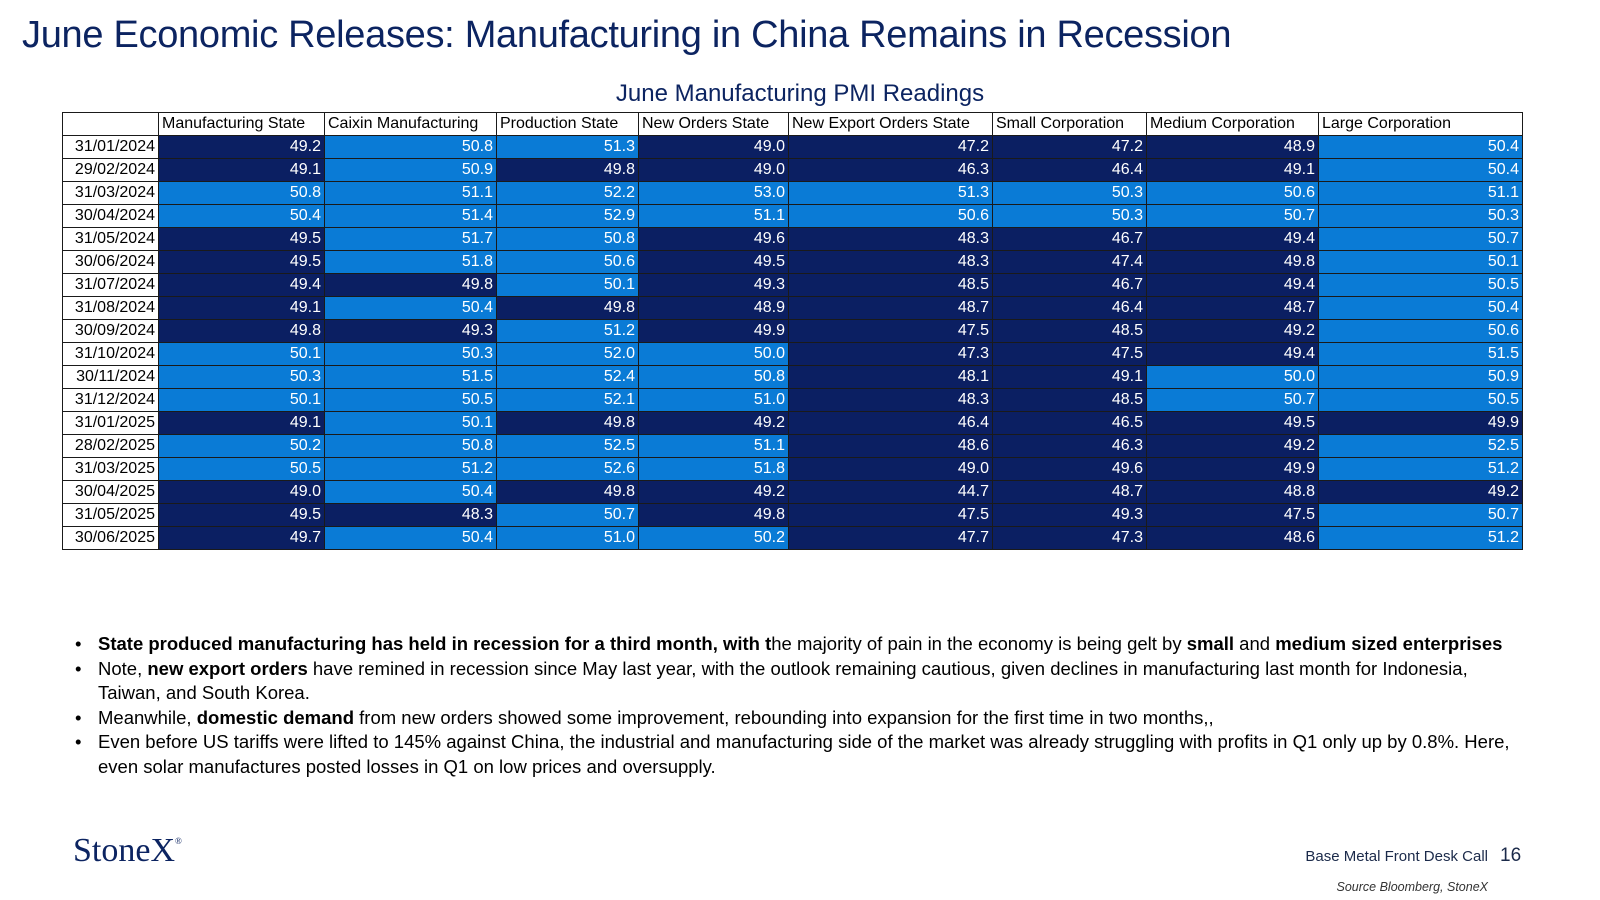 This screenshot has height=900, width=1600. Describe the element at coordinates (1420, 124) in the screenshot. I see `column-header: Large Corporation` at that location.